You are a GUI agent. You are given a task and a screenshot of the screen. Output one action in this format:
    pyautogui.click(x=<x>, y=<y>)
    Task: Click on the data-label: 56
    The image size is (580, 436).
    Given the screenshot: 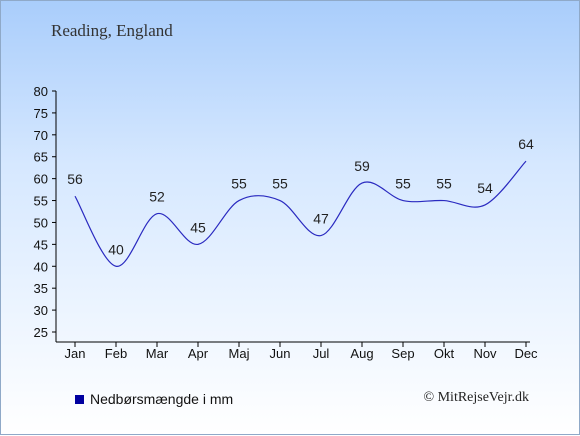 What is the action you would take?
    pyautogui.click(x=75, y=179)
    